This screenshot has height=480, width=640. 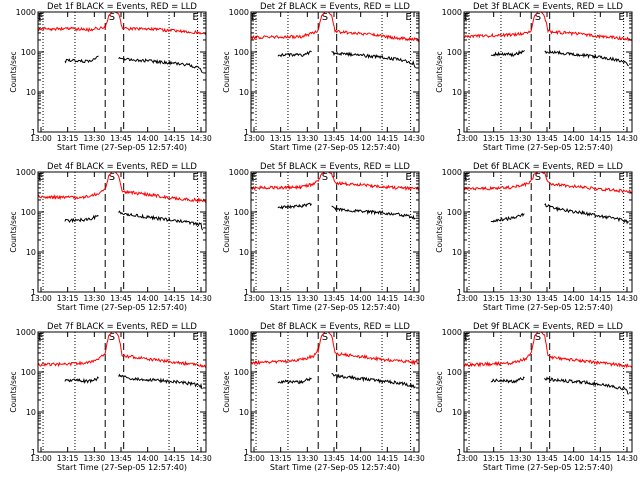 I want to click on chart-title: Det 7f BLACK = Events, RED = LLD, so click(x=122, y=327).